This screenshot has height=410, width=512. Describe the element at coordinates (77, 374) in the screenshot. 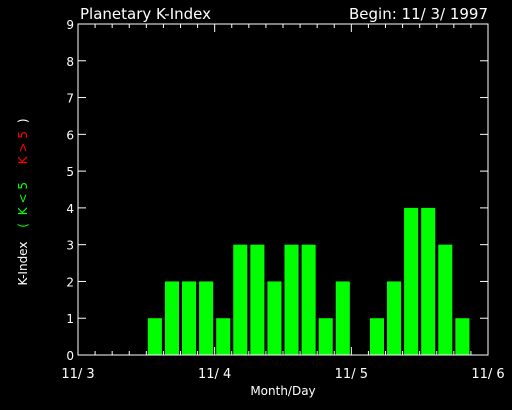

I see `x-tick-label-0: 11/ 3` at that location.